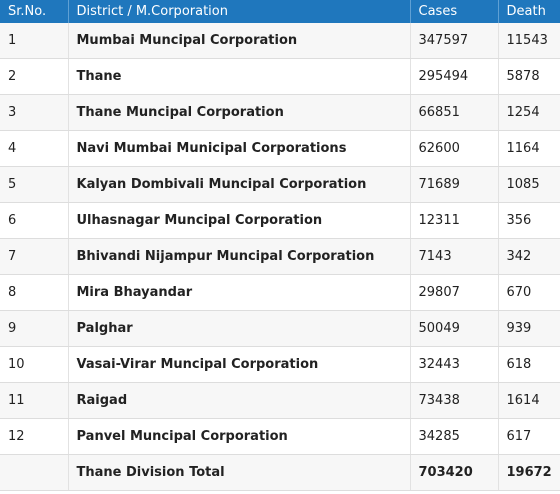  Describe the element at coordinates (454, 148) in the screenshot. I see `cases-cell: 62600` at that location.